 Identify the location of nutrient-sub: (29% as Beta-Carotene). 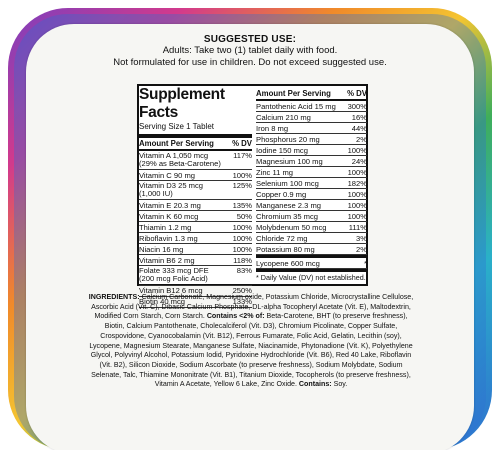
(180, 164).